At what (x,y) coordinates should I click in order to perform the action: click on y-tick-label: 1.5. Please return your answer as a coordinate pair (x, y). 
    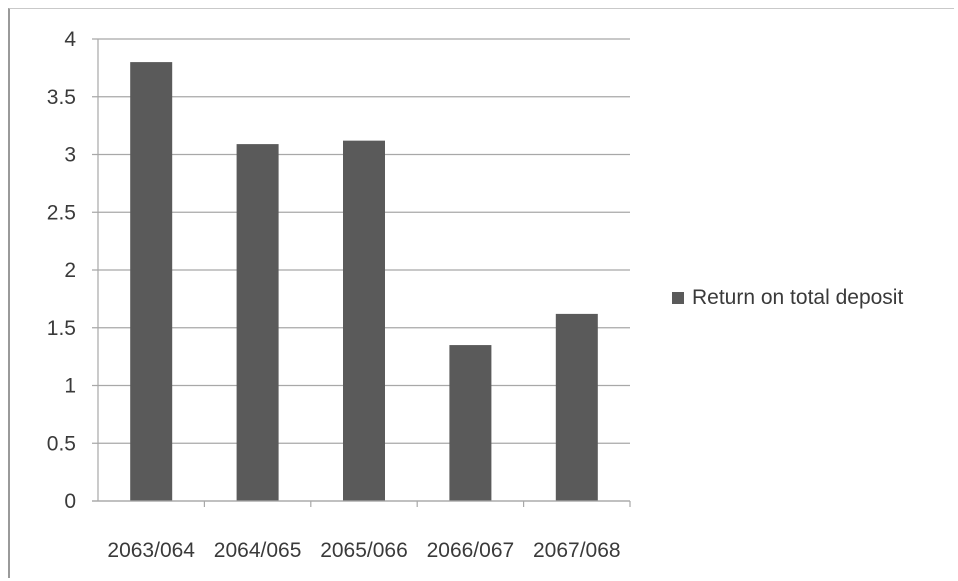
    Looking at the image, I should click on (61, 328).